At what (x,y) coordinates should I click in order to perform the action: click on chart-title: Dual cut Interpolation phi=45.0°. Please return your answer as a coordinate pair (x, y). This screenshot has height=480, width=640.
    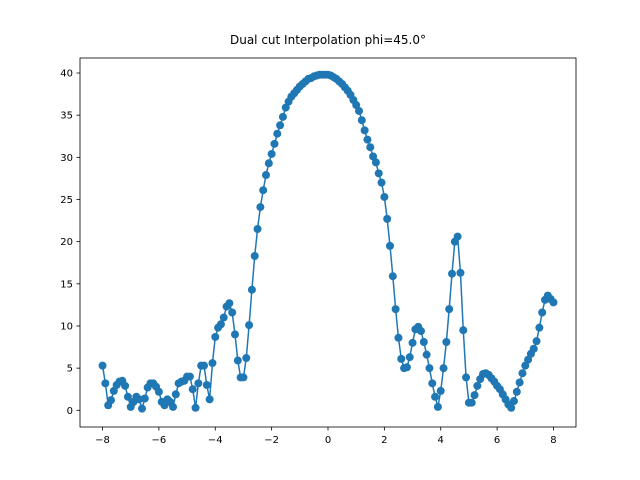
    Looking at the image, I should click on (328, 40).